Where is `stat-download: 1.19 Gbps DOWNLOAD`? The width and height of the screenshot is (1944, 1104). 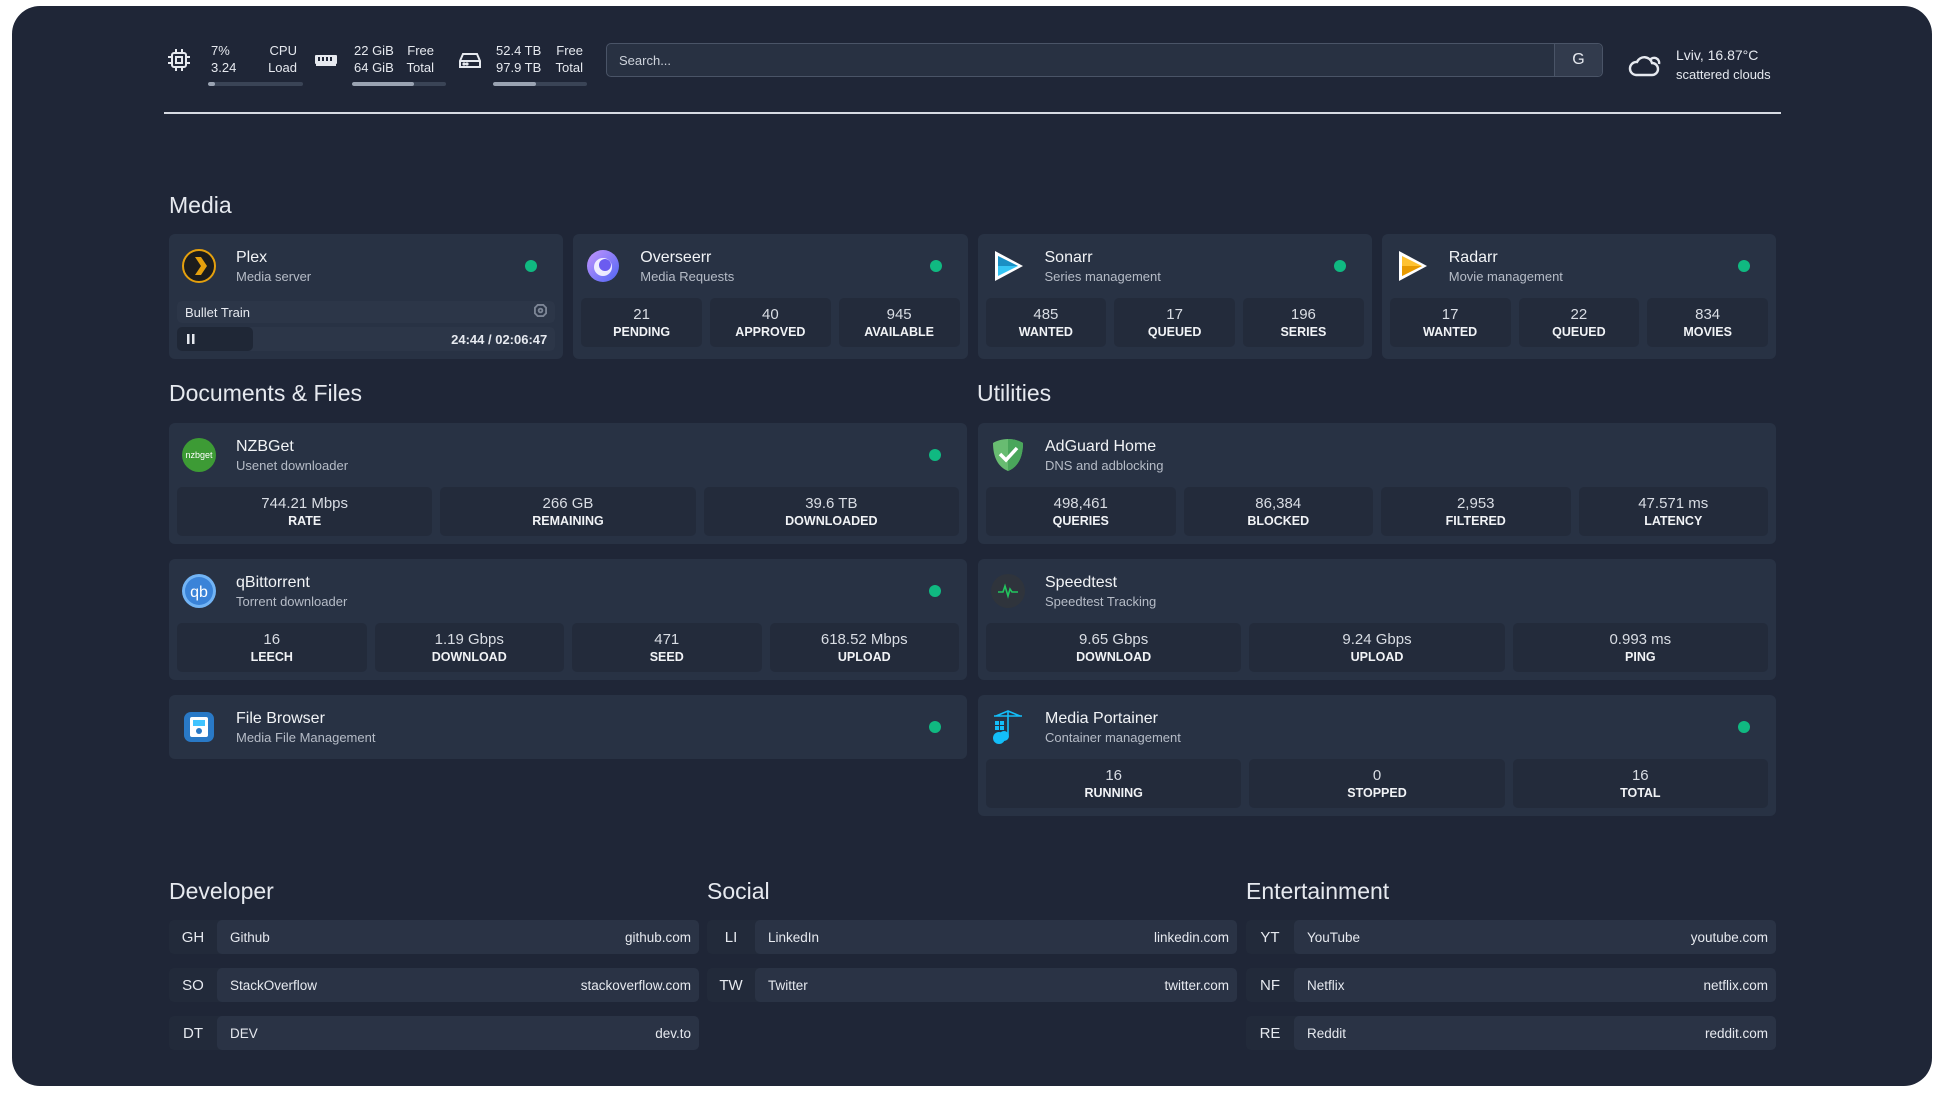 stat-download: 1.19 Gbps DOWNLOAD is located at coordinates (469, 647).